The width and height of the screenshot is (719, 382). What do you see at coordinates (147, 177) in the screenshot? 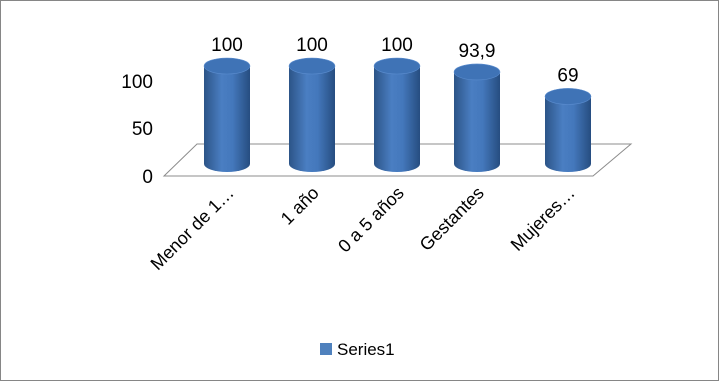
I see `y-tick-label: 0` at bounding box center [147, 177].